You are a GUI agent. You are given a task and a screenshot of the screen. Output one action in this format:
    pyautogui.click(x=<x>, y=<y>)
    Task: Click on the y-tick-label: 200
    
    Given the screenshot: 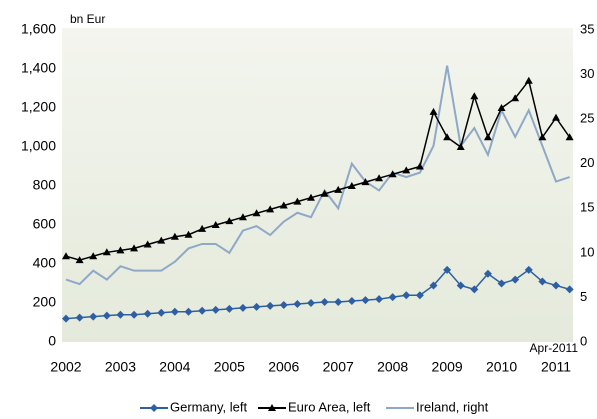 What is the action you would take?
    pyautogui.click(x=45, y=302)
    